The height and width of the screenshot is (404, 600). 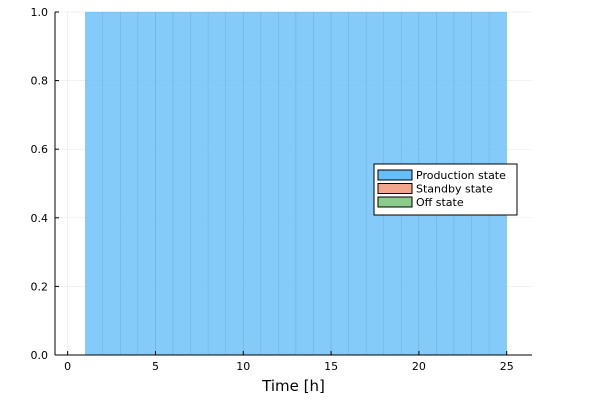 What do you see at coordinates (507, 366) in the screenshot?
I see `x-tick-label: 25` at bounding box center [507, 366].